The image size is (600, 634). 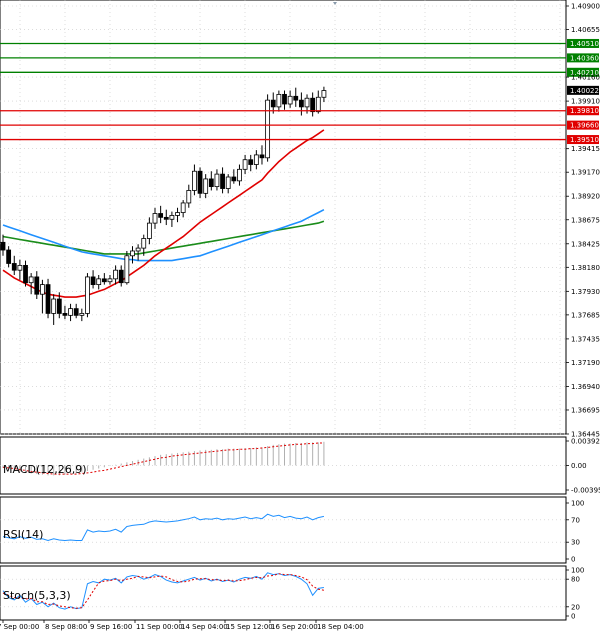 What do you see at coordinates (249, 627) in the screenshot?
I see `x-tick-label: 15 Sep 12:00` at bounding box center [249, 627].